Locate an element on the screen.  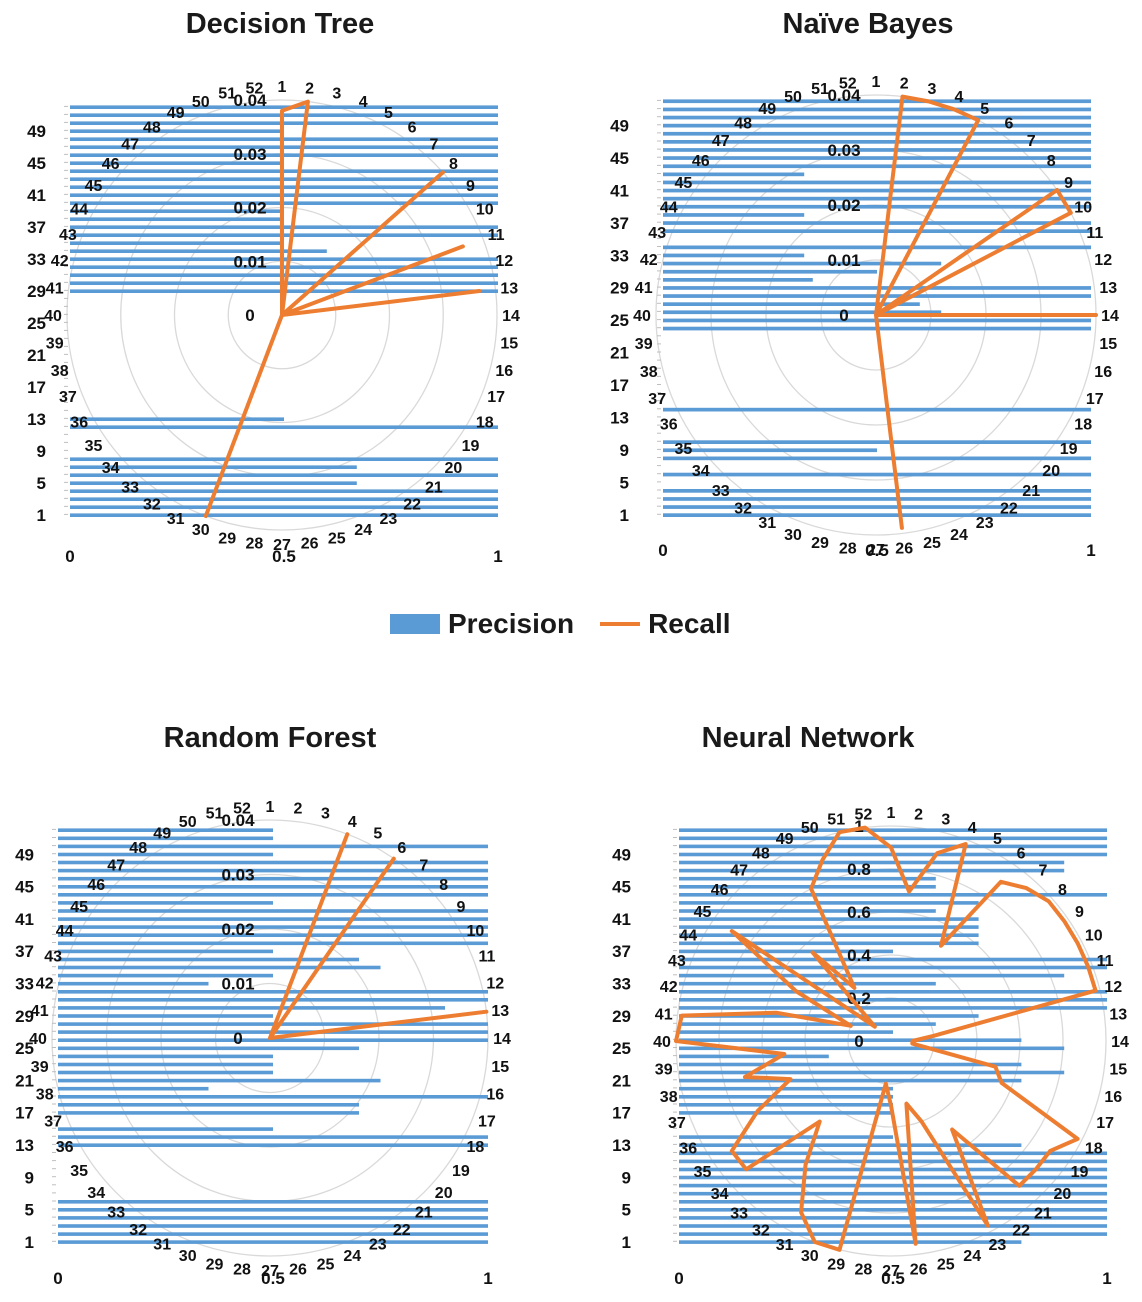
radar-category-label: 35 is located at coordinates (94, 446).